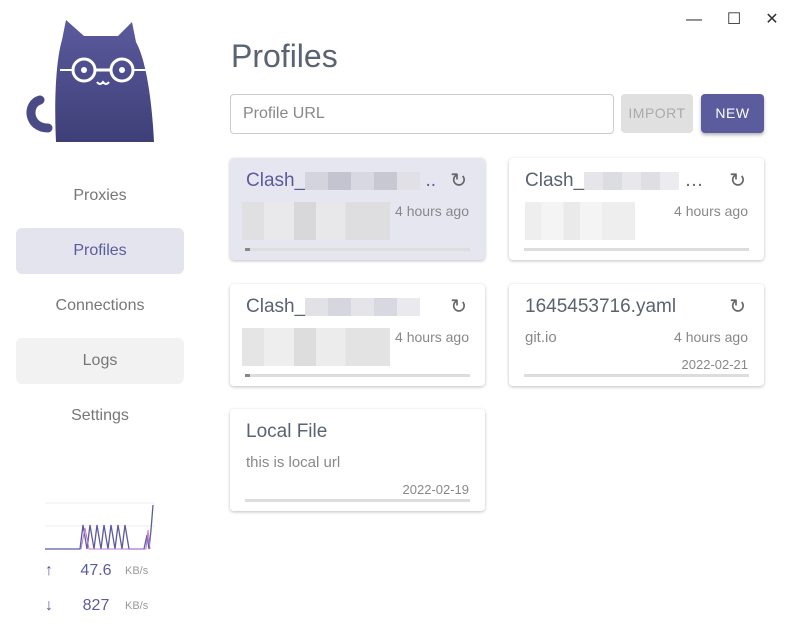 Image resolution: width=800 pixels, height=626 pixels. What do you see at coordinates (333, 307) in the screenshot?
I see `profile-name: Clash_` at bounding box center [333, 307].